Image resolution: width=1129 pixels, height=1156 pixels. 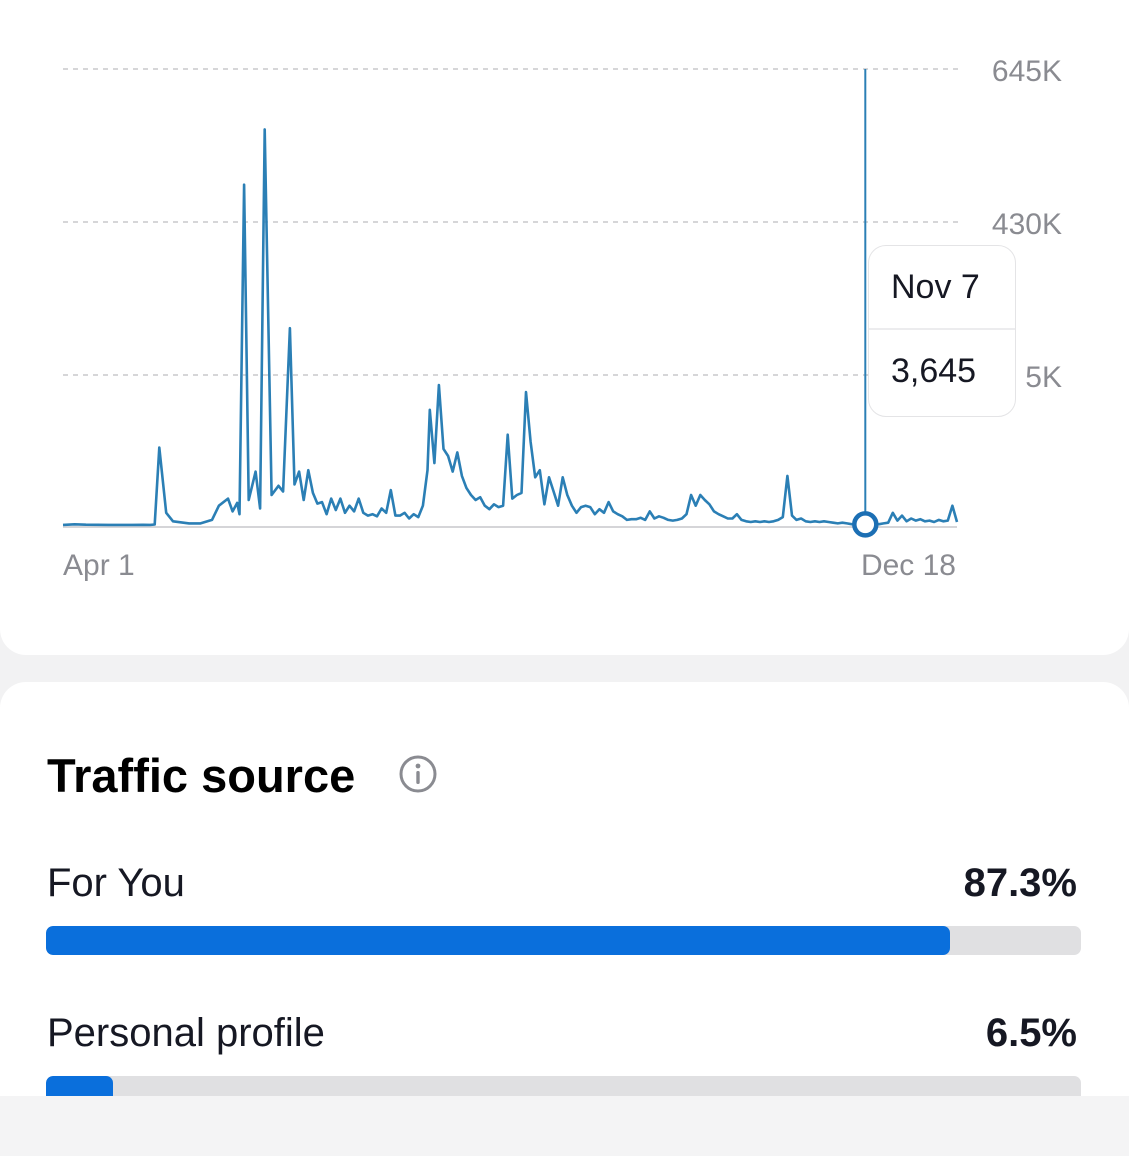 I want to click on x-tick-label-end: Dec 18, so click(x=908, y=565).